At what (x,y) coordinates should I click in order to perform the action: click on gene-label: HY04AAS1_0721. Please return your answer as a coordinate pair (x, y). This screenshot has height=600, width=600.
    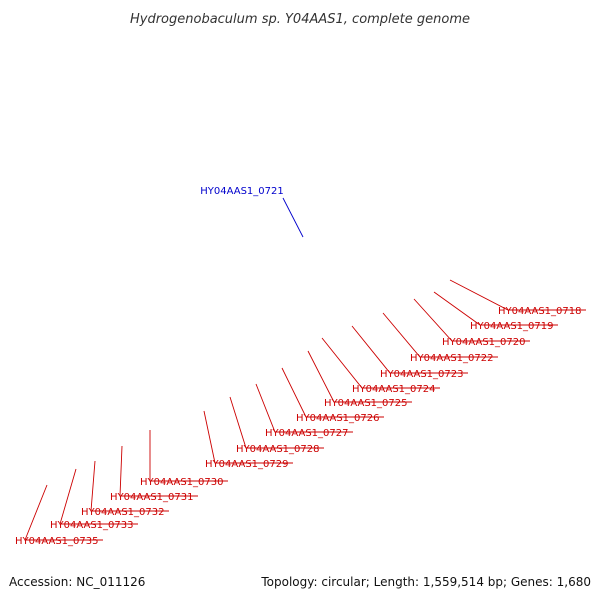
    Looking at the image, I should click on (241, 191).